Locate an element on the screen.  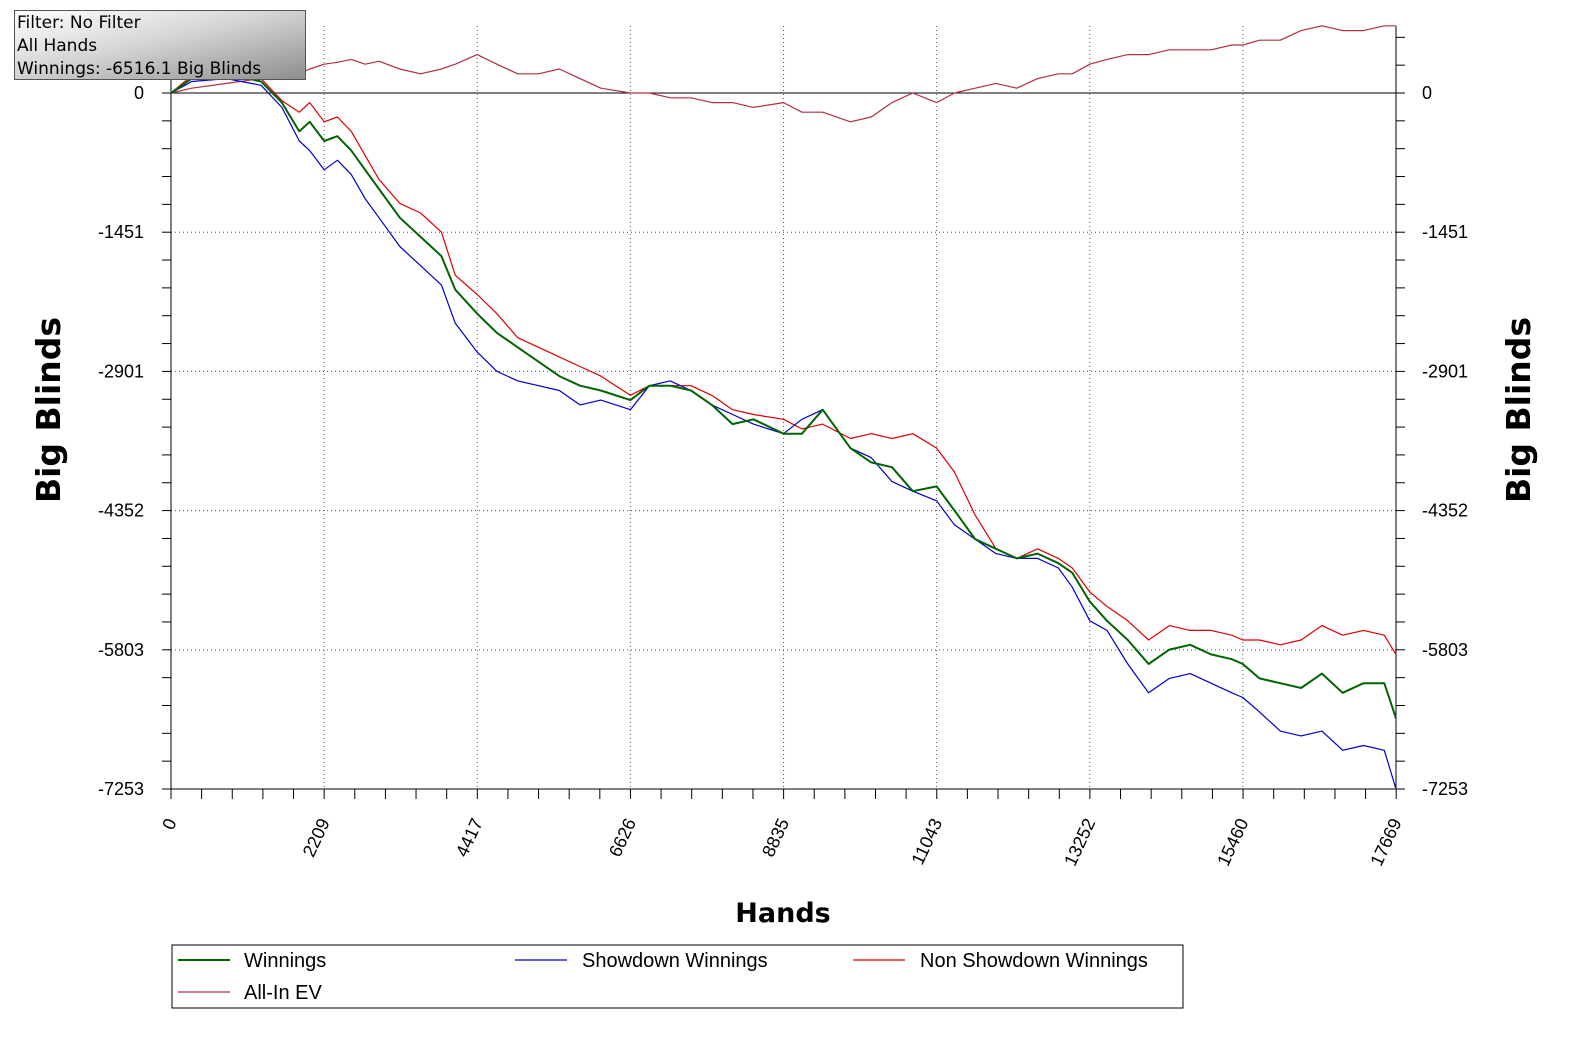
legend-label-winnings: Winnings is located at coordinates (285, 961).